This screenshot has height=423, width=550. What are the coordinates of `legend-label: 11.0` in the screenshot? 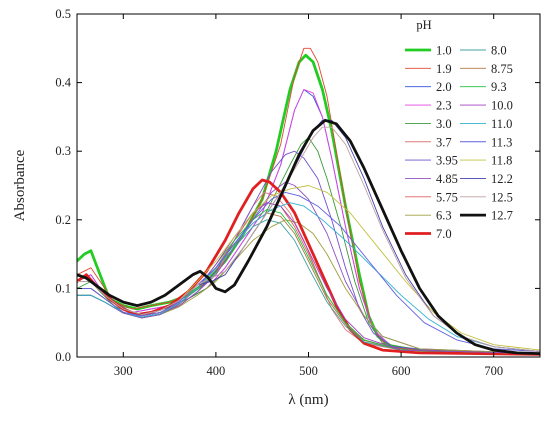 It's located at (501, 124).